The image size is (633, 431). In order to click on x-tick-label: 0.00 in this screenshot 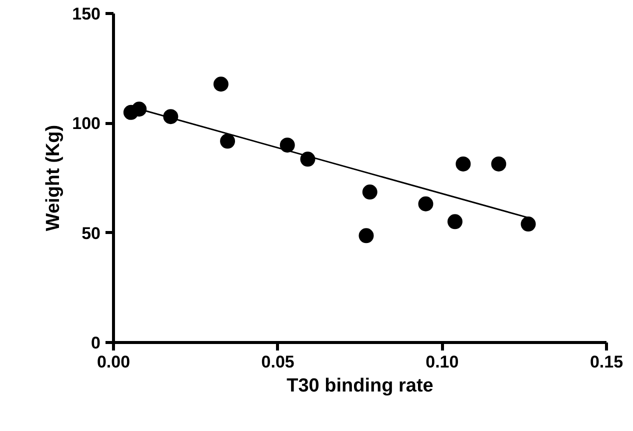, I will do `click(113, 362)`.